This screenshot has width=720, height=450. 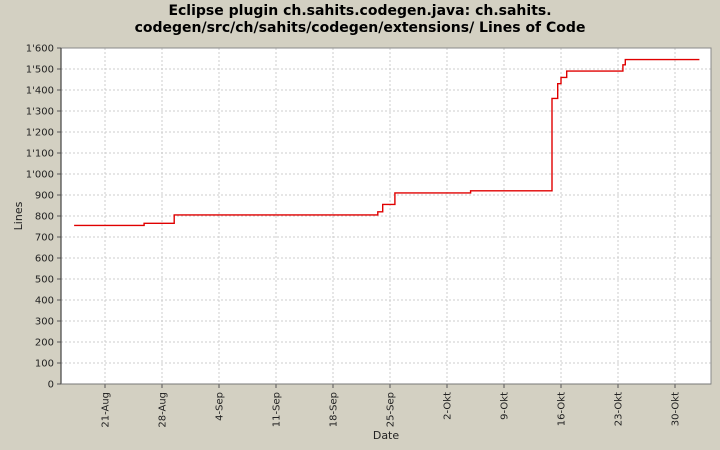 I want to click on x-tick-label: 30-Okt, so click(x=676, y=409).